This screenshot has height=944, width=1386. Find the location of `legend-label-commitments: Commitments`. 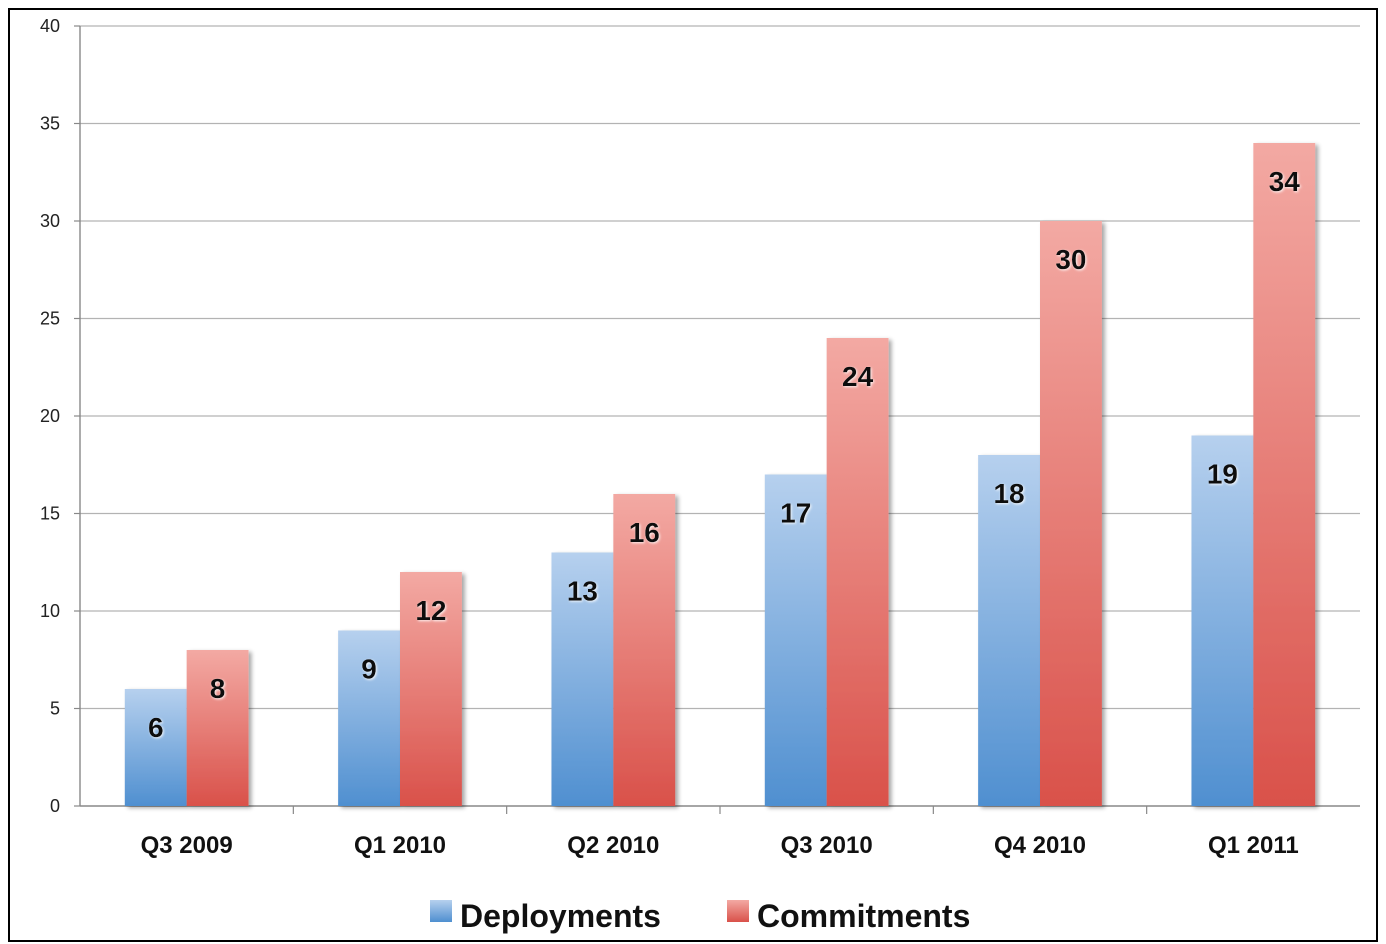

legend-label-commitments: Commitments is located at coordinates (863, 916).